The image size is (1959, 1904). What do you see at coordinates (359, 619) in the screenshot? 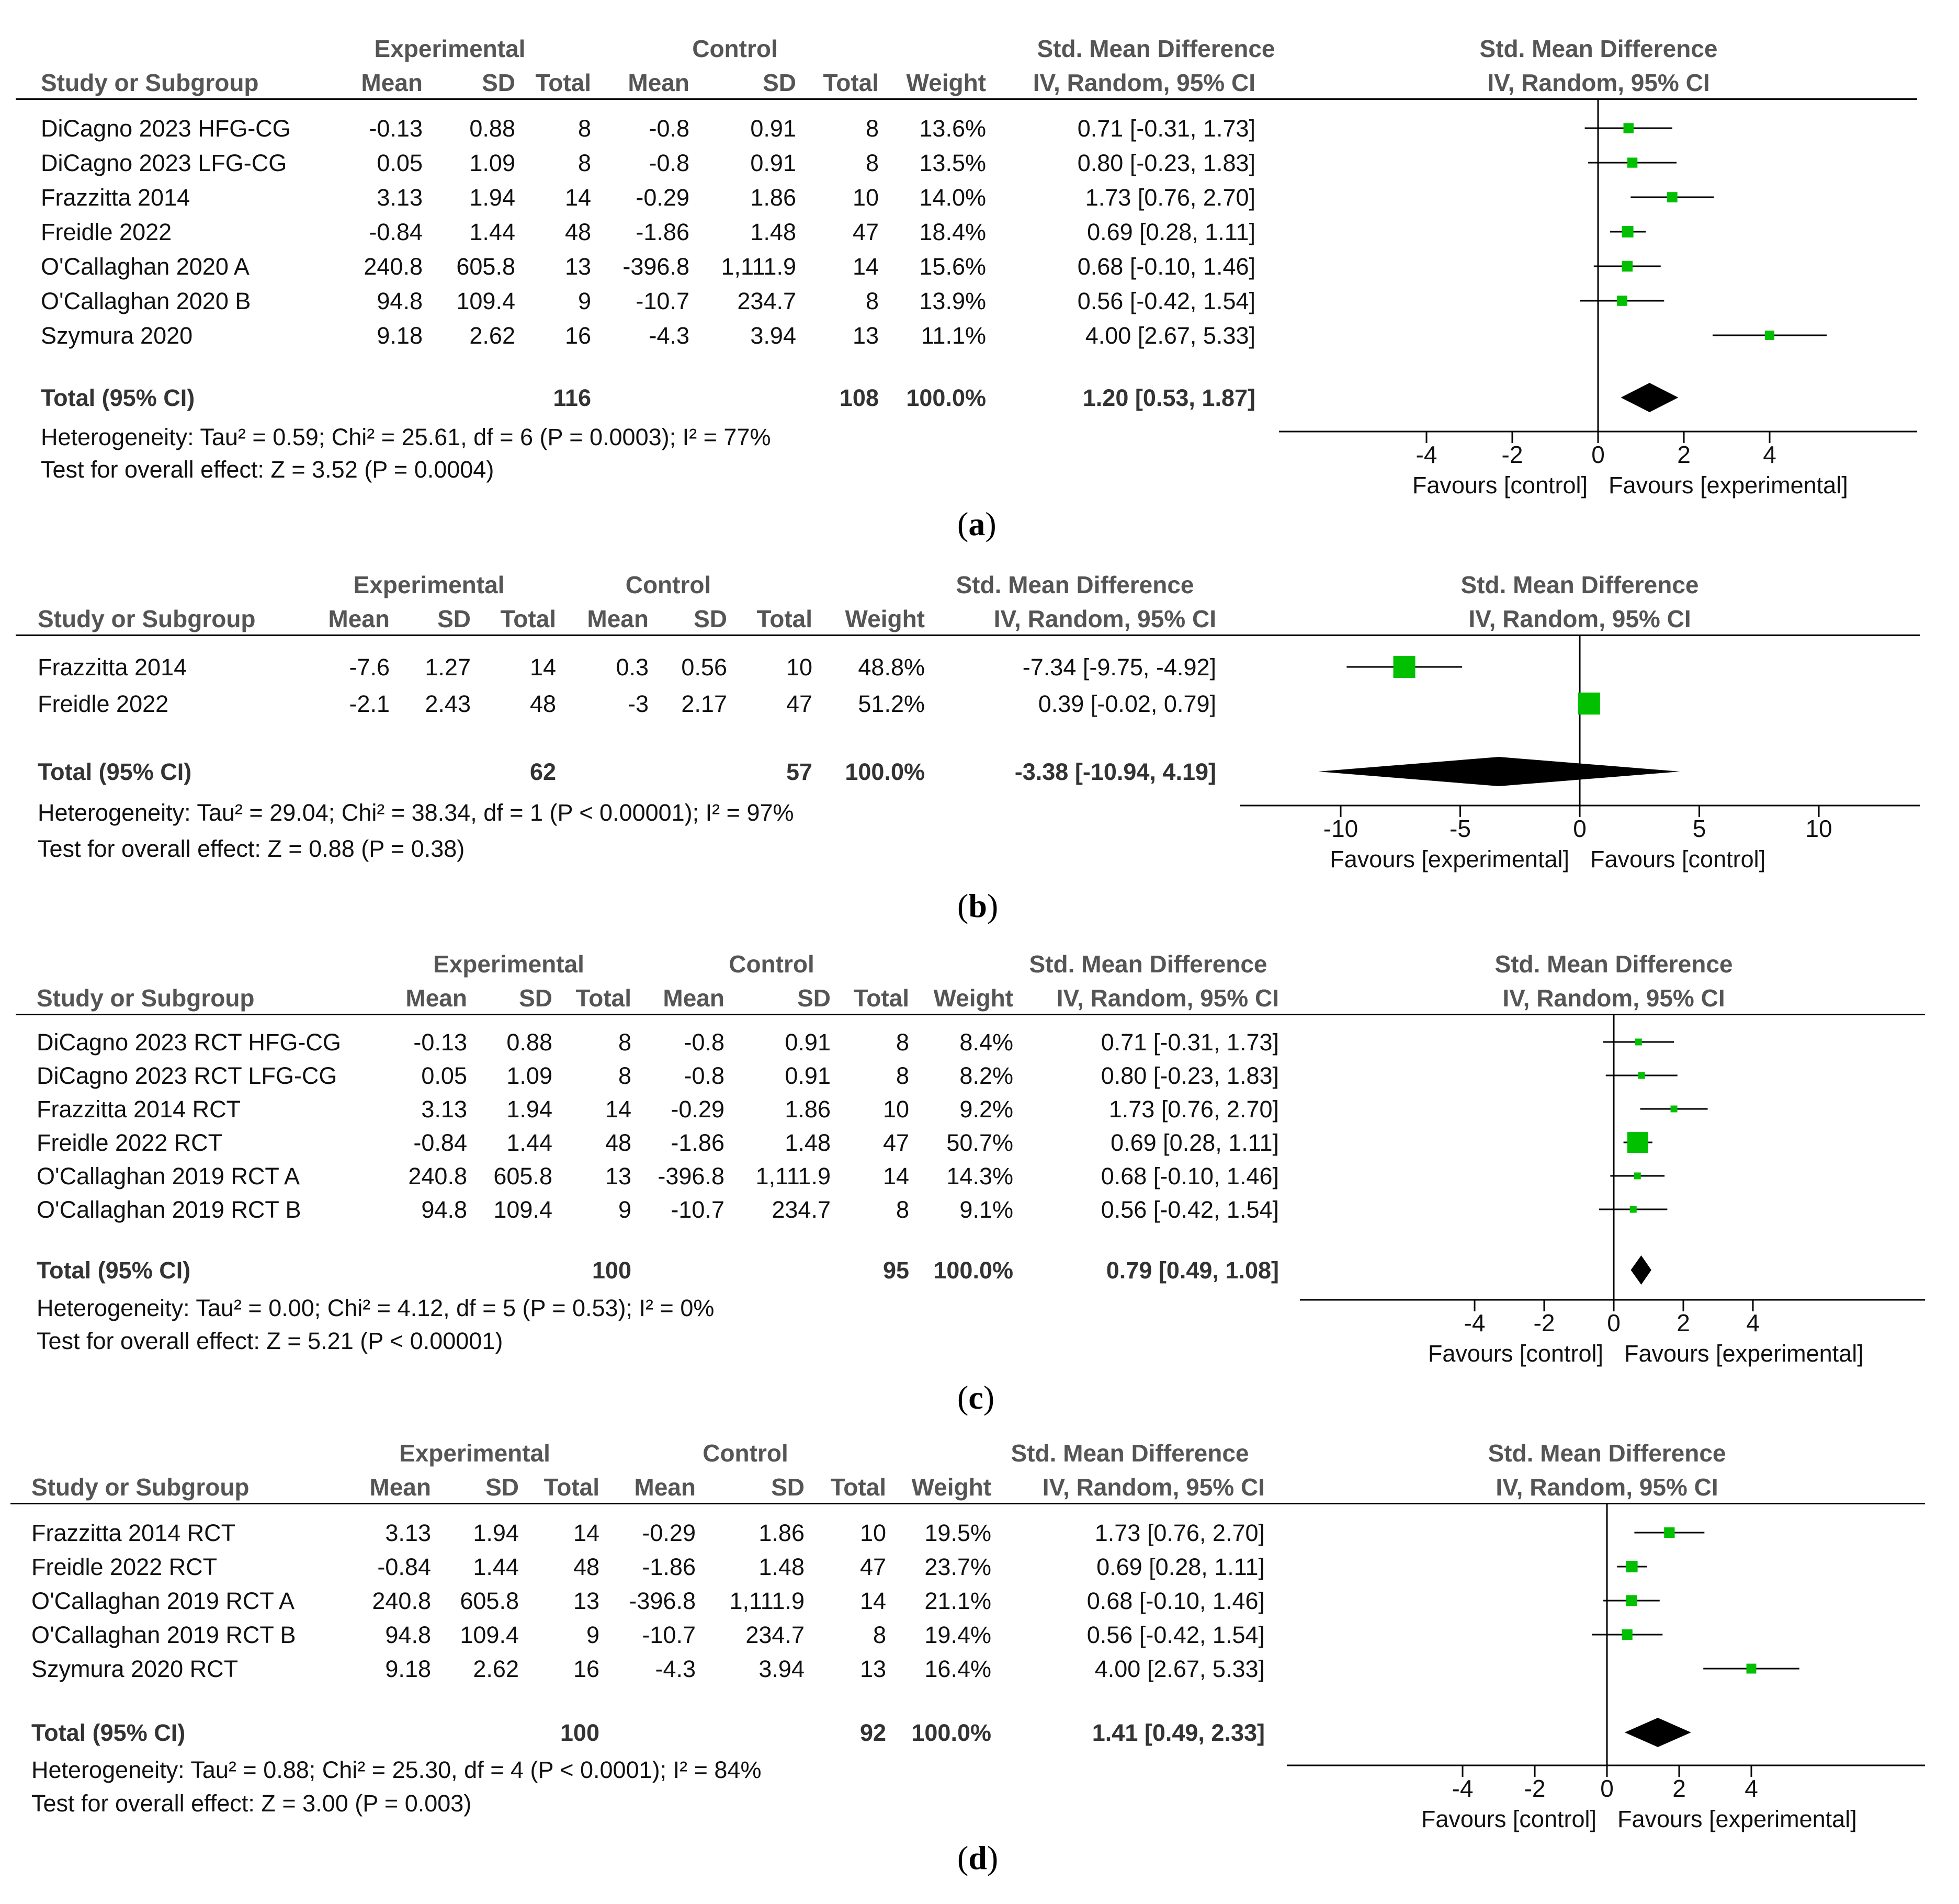
I see `header-exp-mean: Mean` at bounding box center [359, 619].